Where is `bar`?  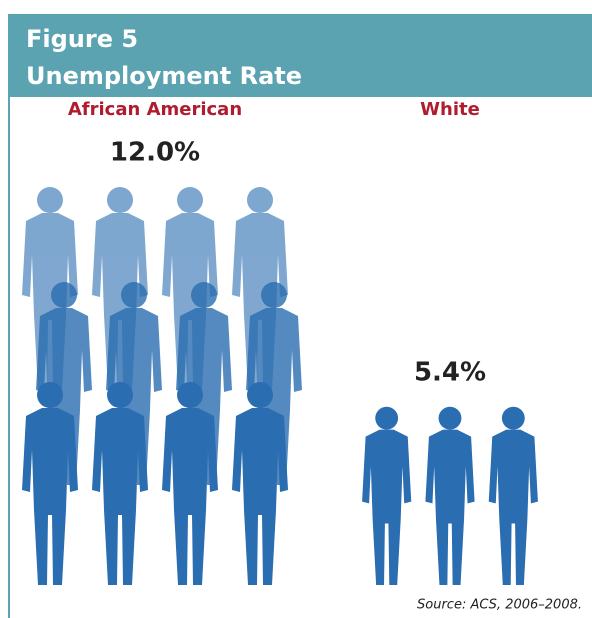
bar is located at coordinates (450, 495).